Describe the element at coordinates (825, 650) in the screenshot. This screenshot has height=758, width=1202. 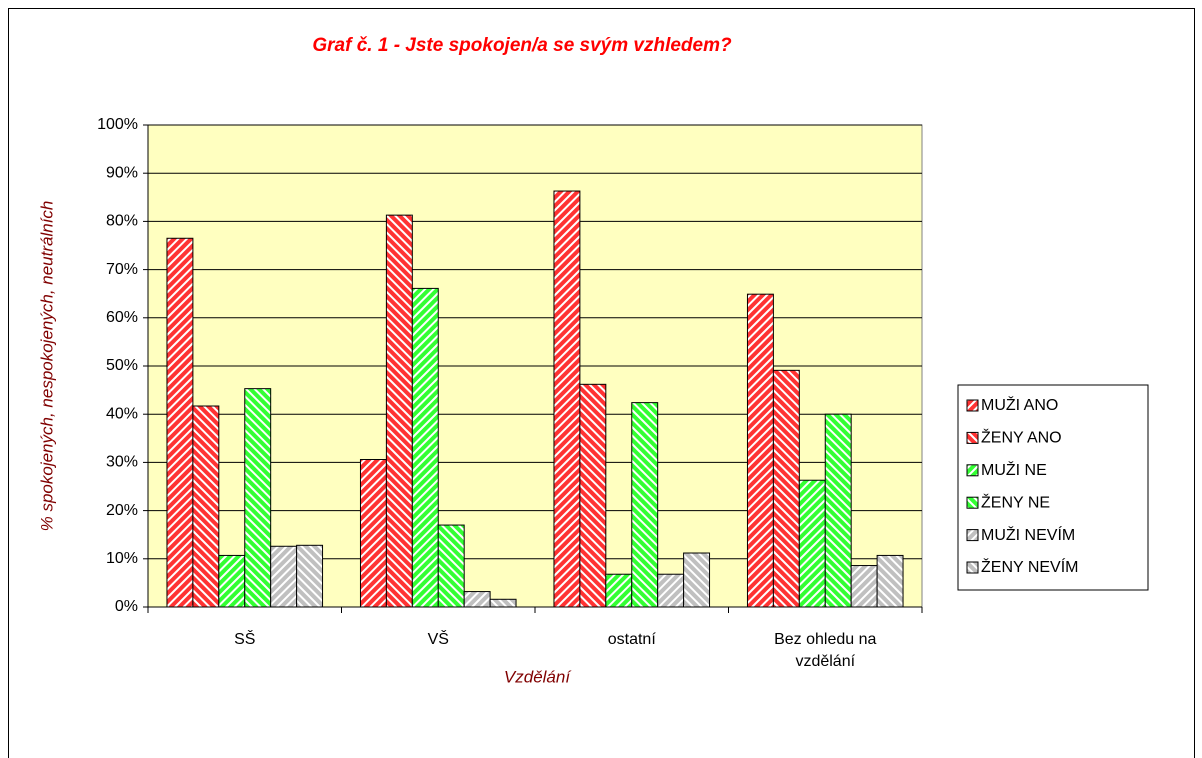
I see `x-tick-label: Bez ohledu na vzdělání` at that location.